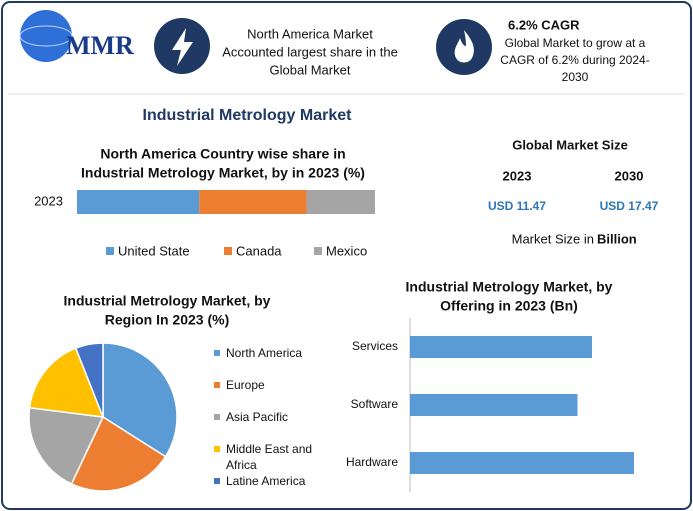 The height and width of the screenshot is (511, 693). Describe the element at coordinates (372, 462) in the screenshot. I see `y-tick-label: Hardware` at that location.